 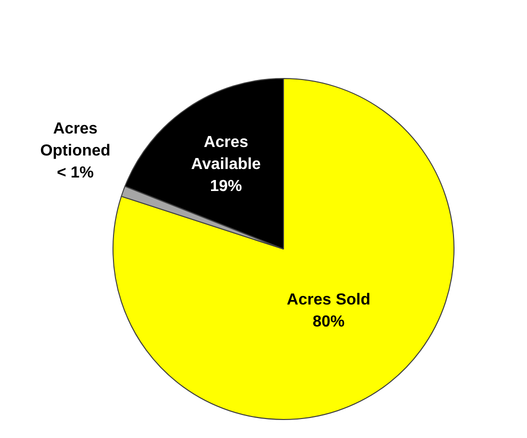 I want to click on slice-label: Acres Sold, so click(x=328, y=299).